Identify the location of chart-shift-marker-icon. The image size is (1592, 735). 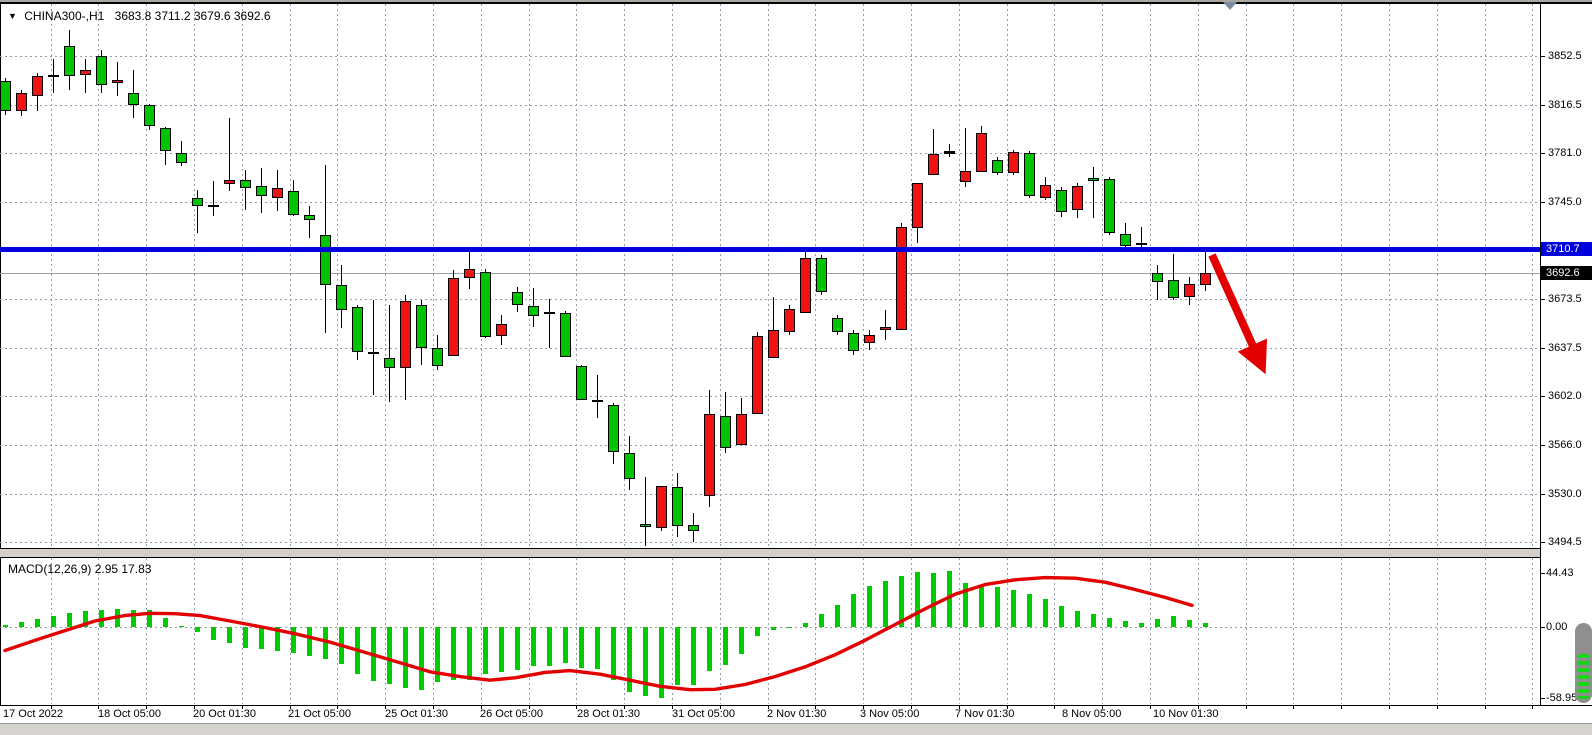
(1230, 6).